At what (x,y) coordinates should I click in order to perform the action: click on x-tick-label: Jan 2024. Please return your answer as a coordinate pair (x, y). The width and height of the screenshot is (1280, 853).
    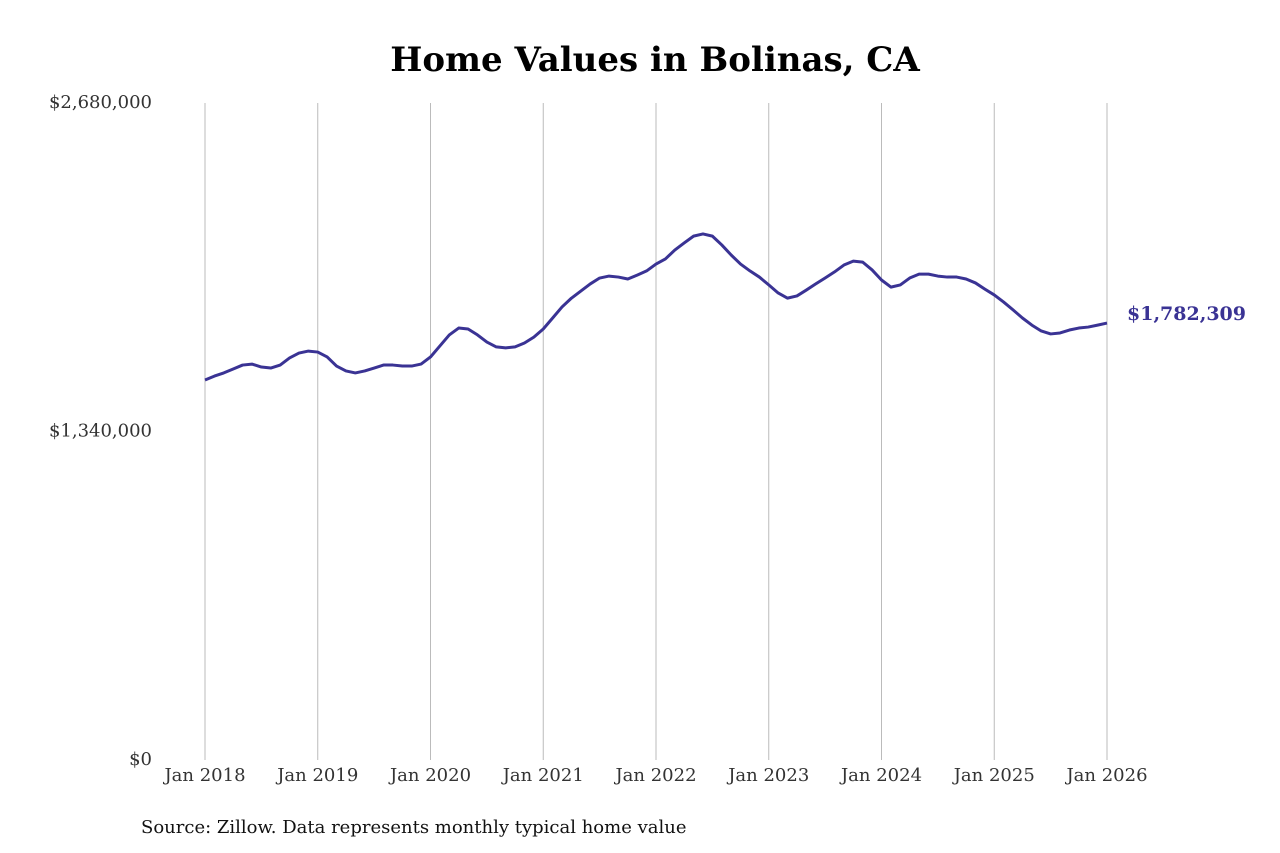
    Looking at the image, I should click on (880, 775).